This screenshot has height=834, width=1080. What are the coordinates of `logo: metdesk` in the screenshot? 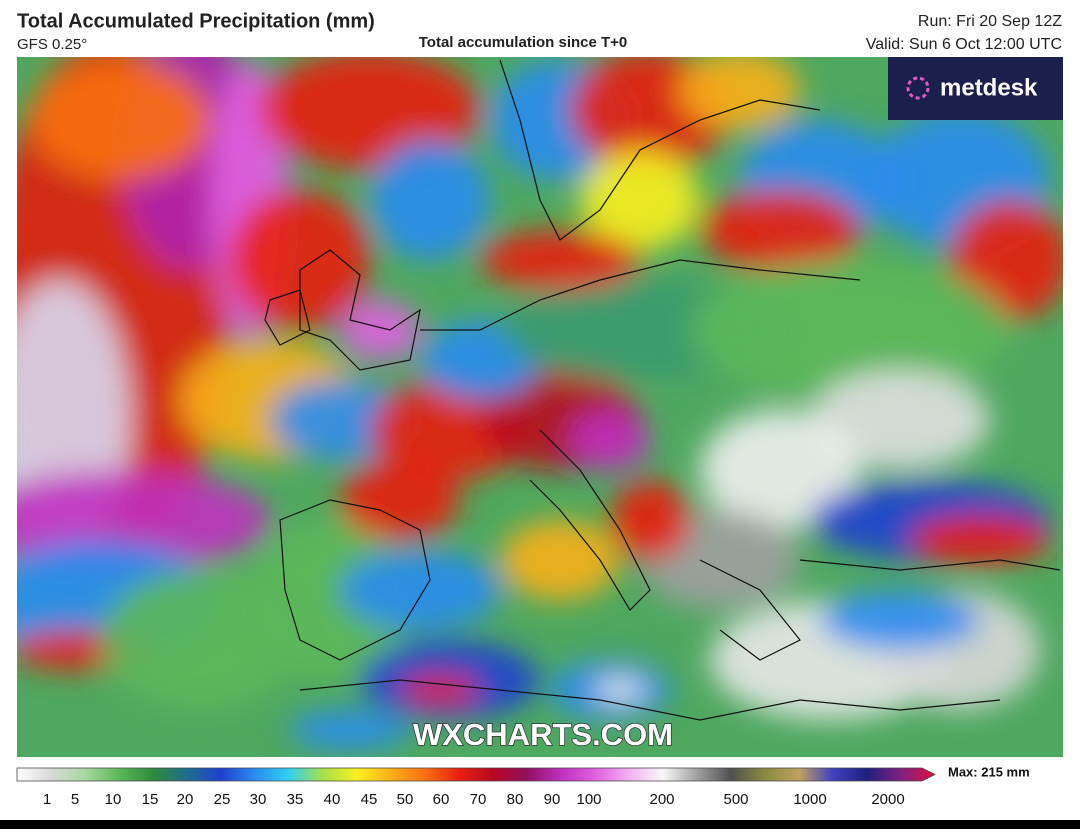 It's located at (989, 87).